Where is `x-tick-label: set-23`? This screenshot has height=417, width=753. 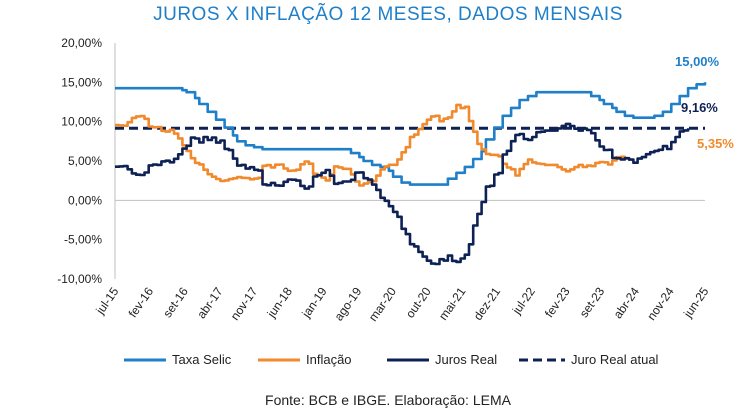
x-tick-label: set-23 is located at coordinates (592, 302).